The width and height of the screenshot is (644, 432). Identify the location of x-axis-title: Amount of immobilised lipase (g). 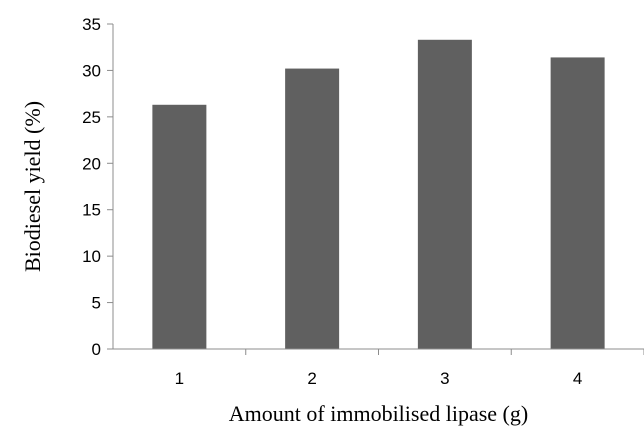
(378, 413).